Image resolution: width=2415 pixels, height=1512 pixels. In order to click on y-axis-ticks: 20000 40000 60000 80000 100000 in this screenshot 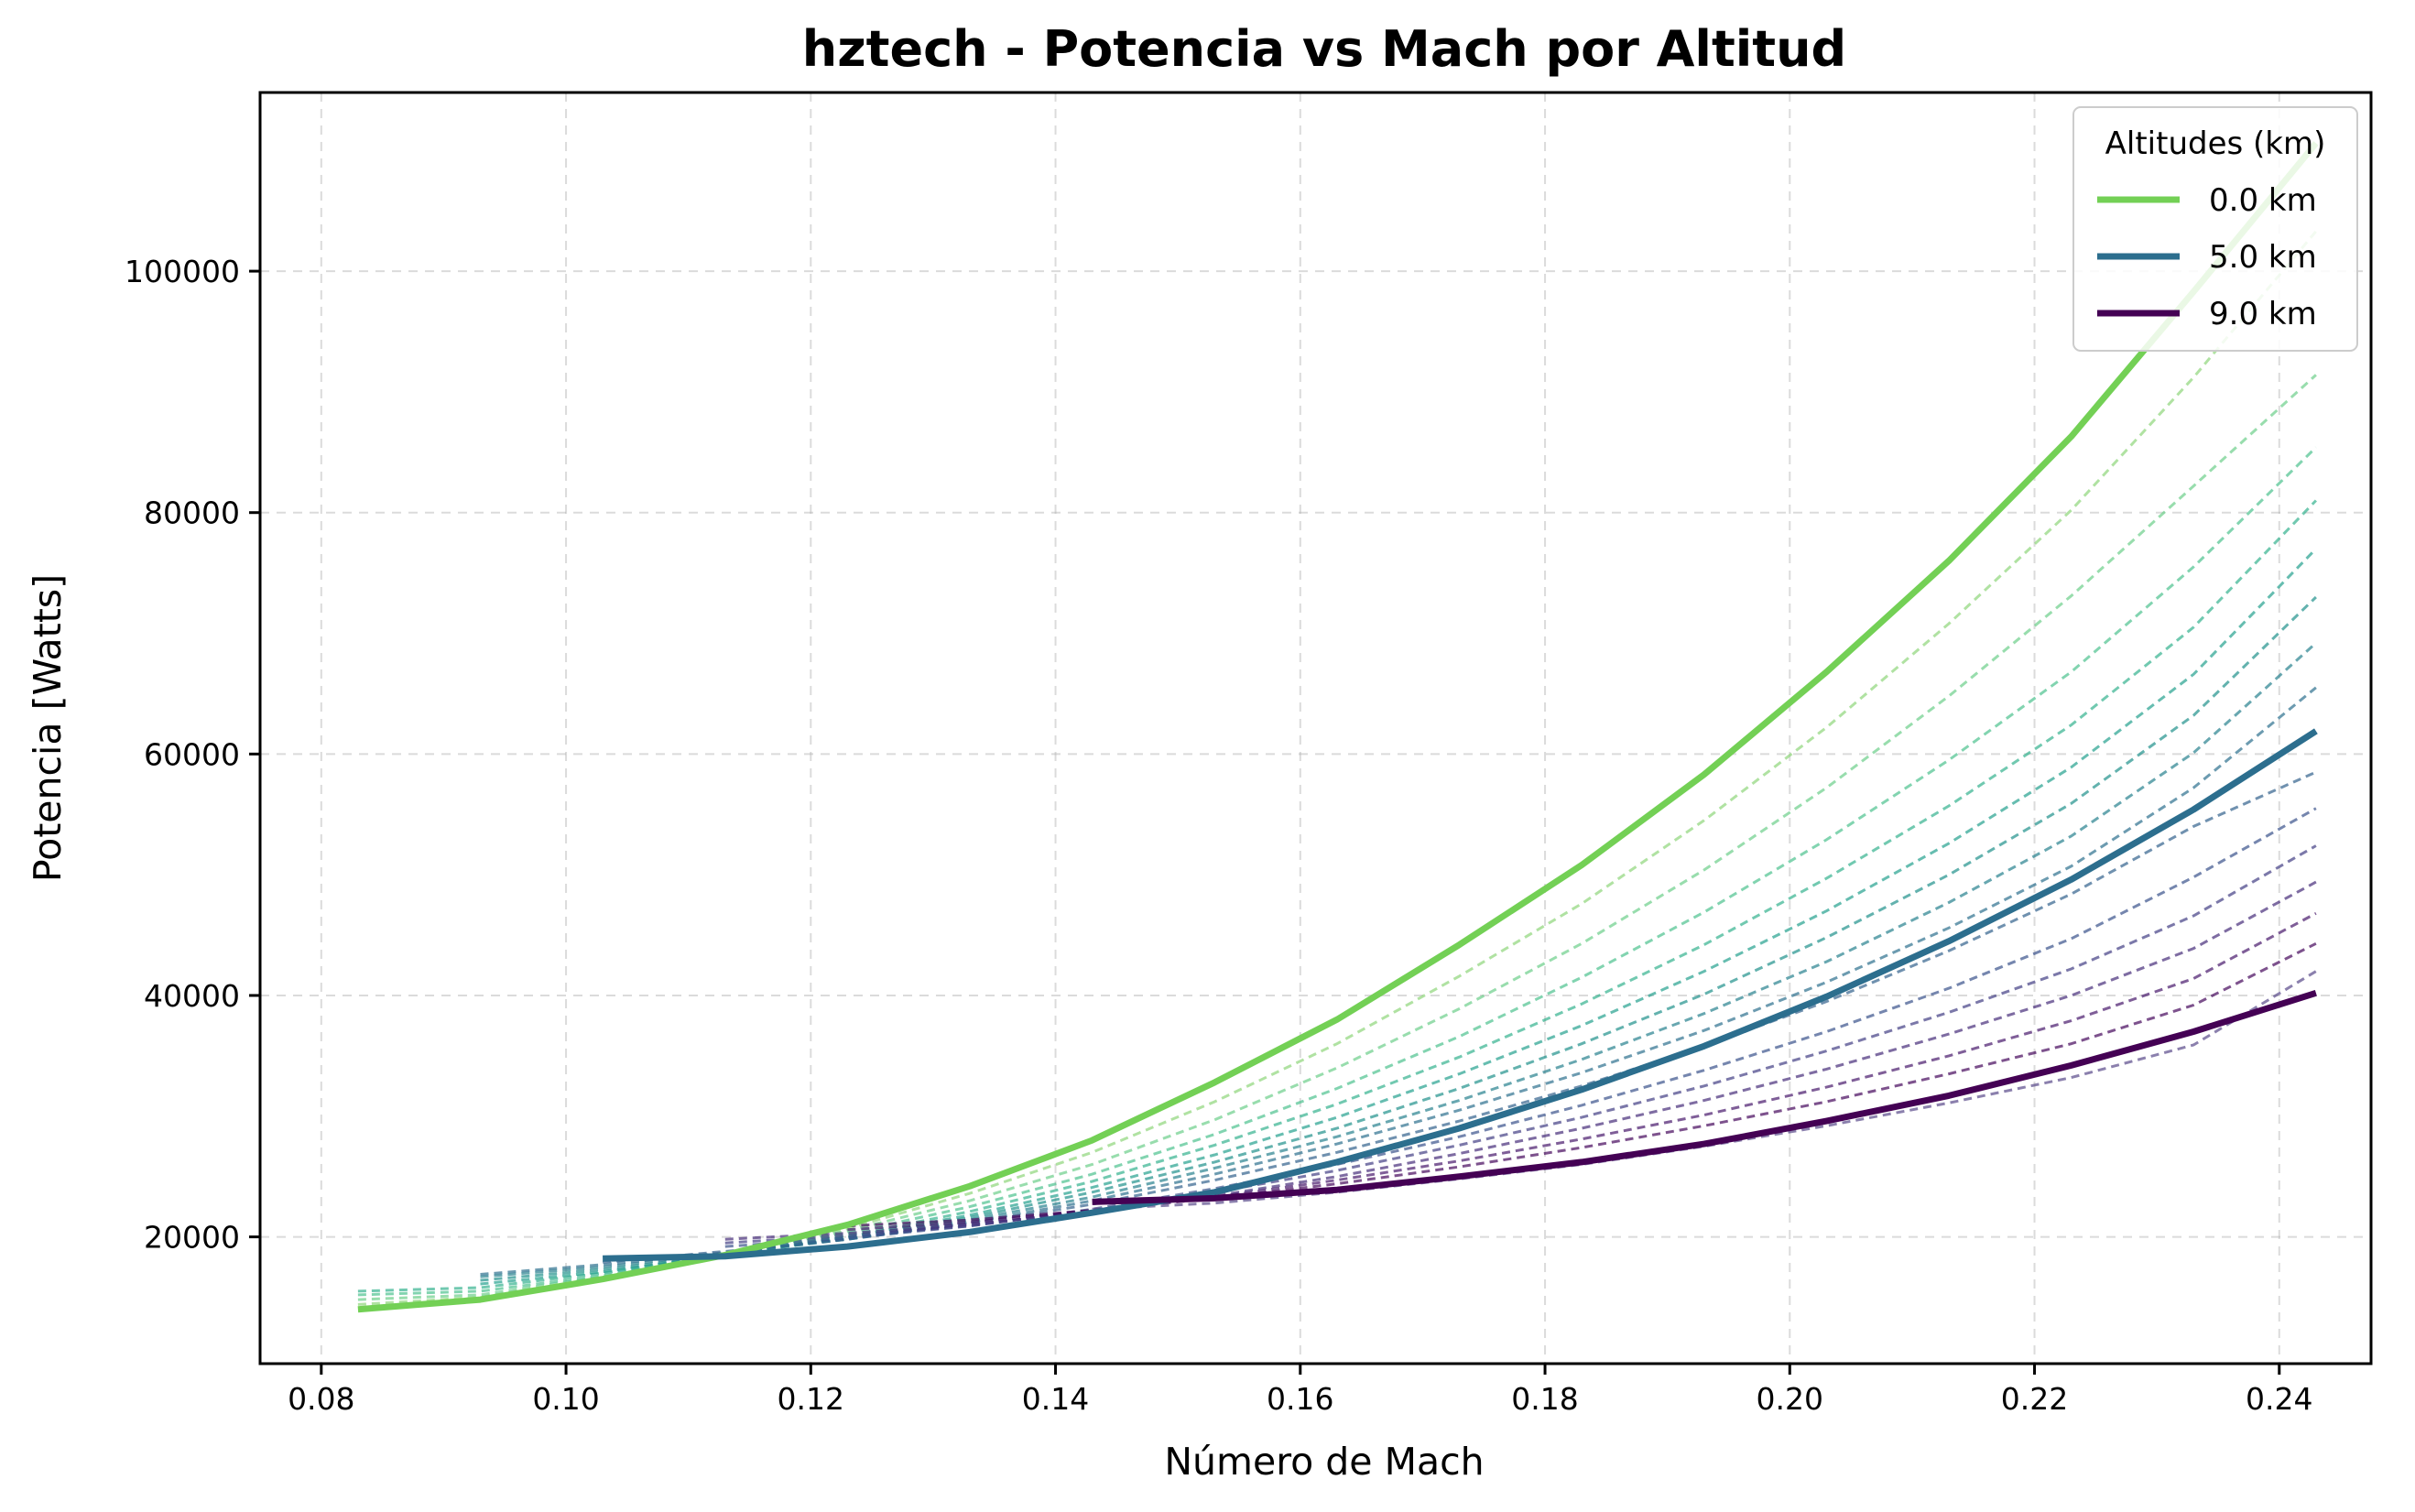, I will do `click(193, 755)`.